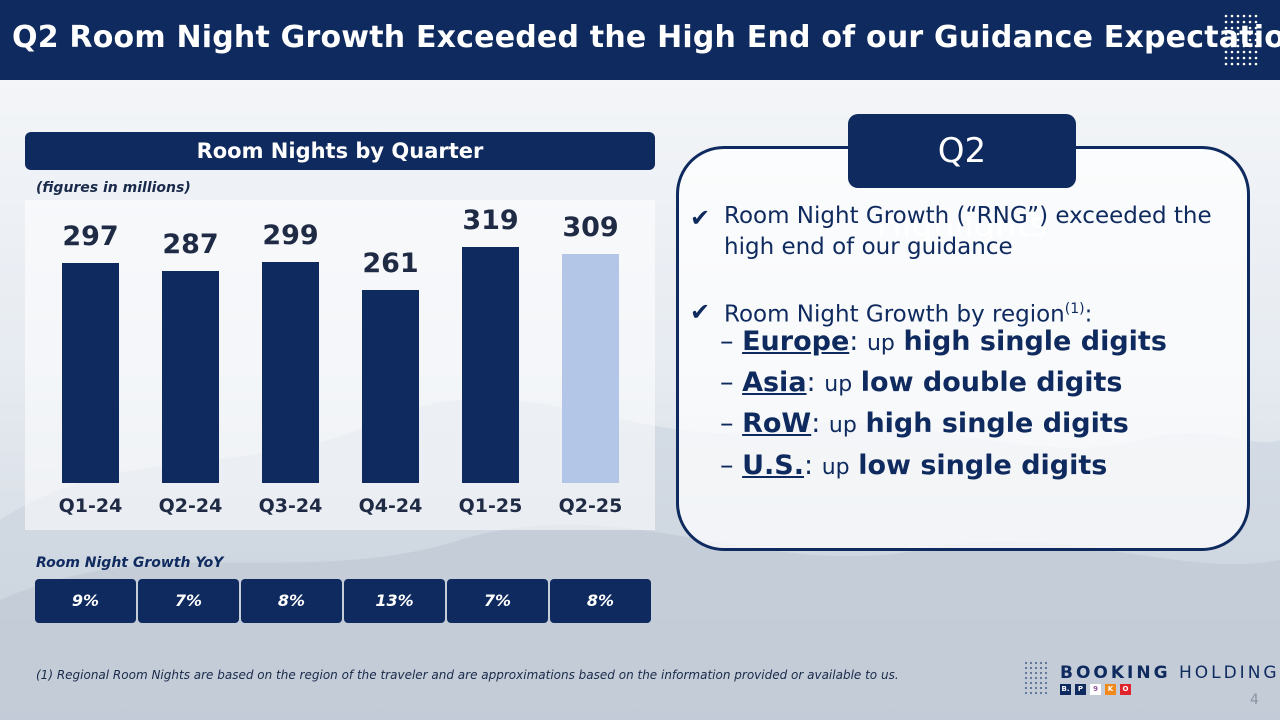 The width and height of the screenshot is (1280, 720). I want to click on logo-word-booking: BOOKING, so click(1115, 673).